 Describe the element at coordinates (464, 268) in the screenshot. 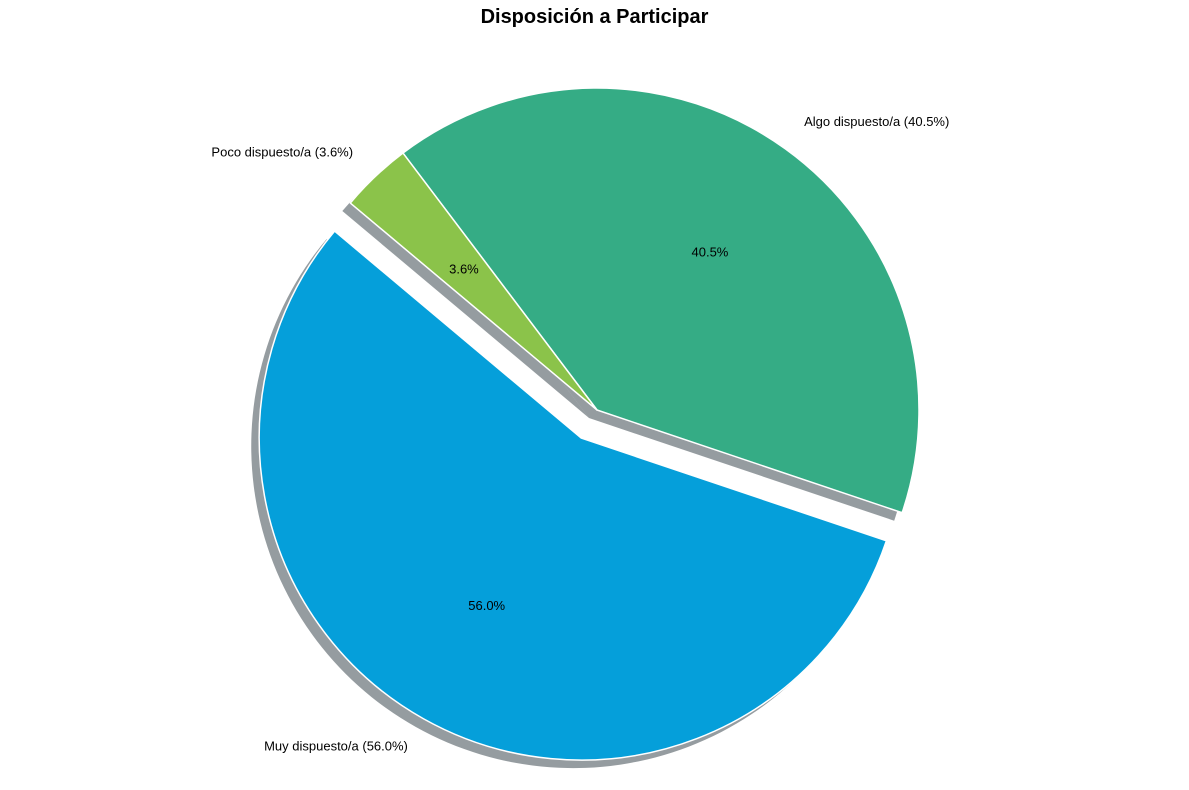

I see `slice-2-percent-label: 3.6%` at that location.